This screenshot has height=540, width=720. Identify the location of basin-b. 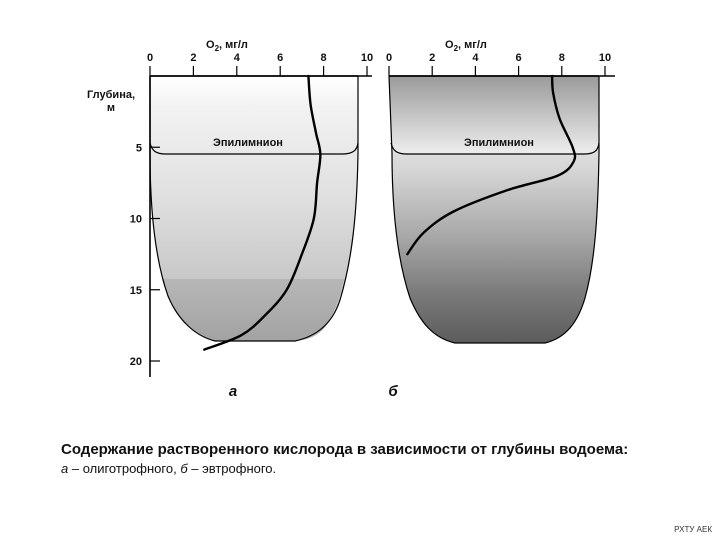
(494, 209).